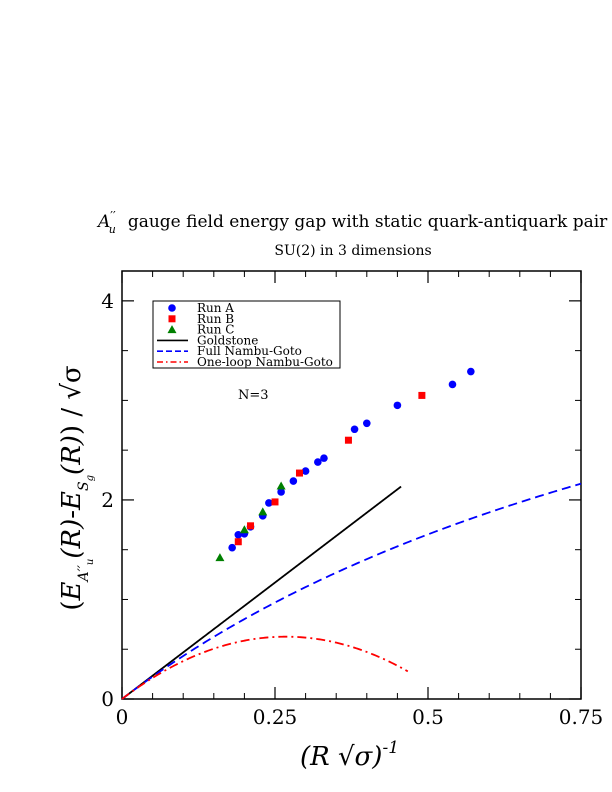 This screenshot has height=792, width=612. I want to click on data-points, so click(345, 464).